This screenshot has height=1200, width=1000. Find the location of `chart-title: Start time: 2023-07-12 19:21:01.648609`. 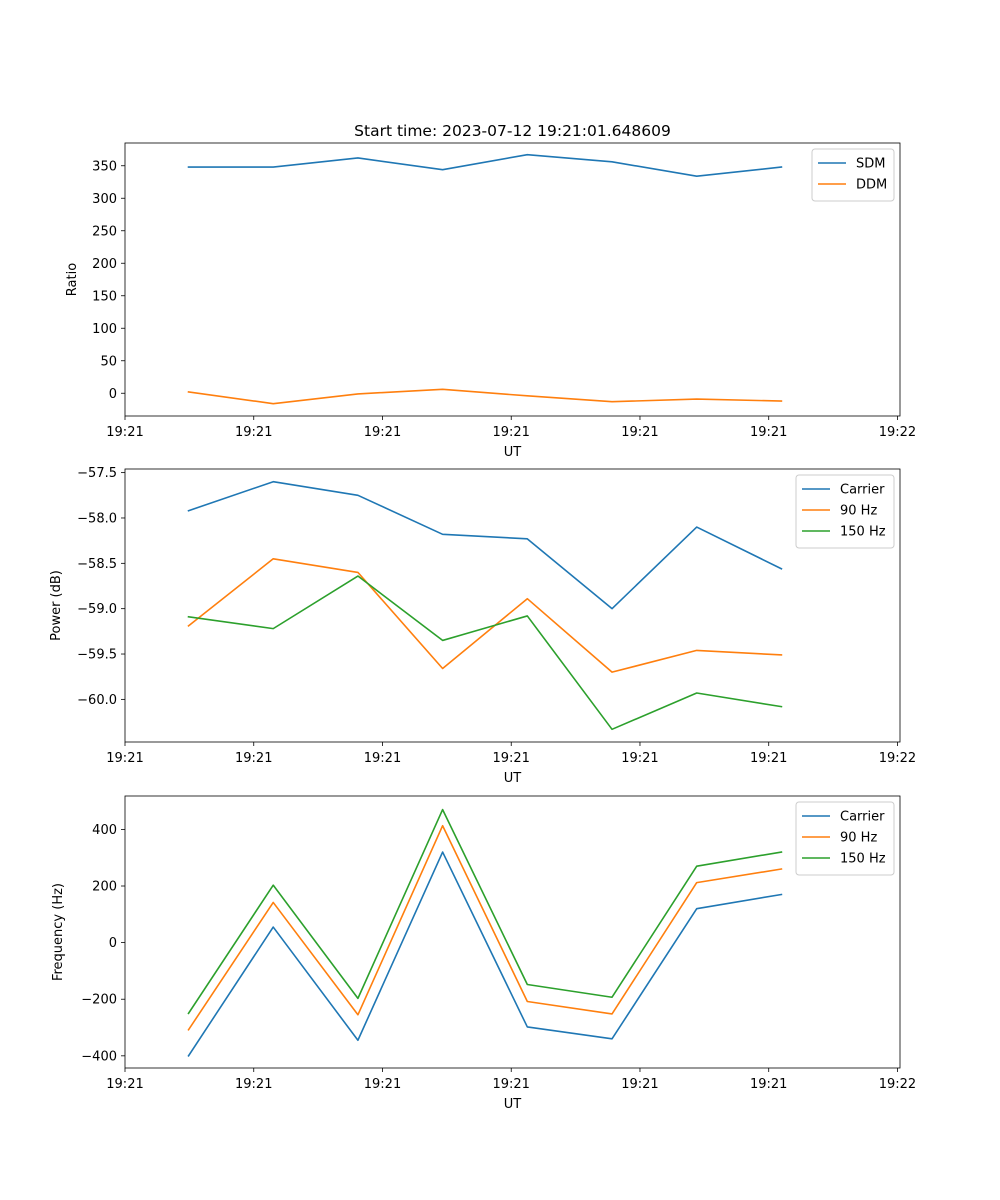

chart-title: Start time: 2023-07-12 19:21:01.648609 is located at coordinates (512, 131).